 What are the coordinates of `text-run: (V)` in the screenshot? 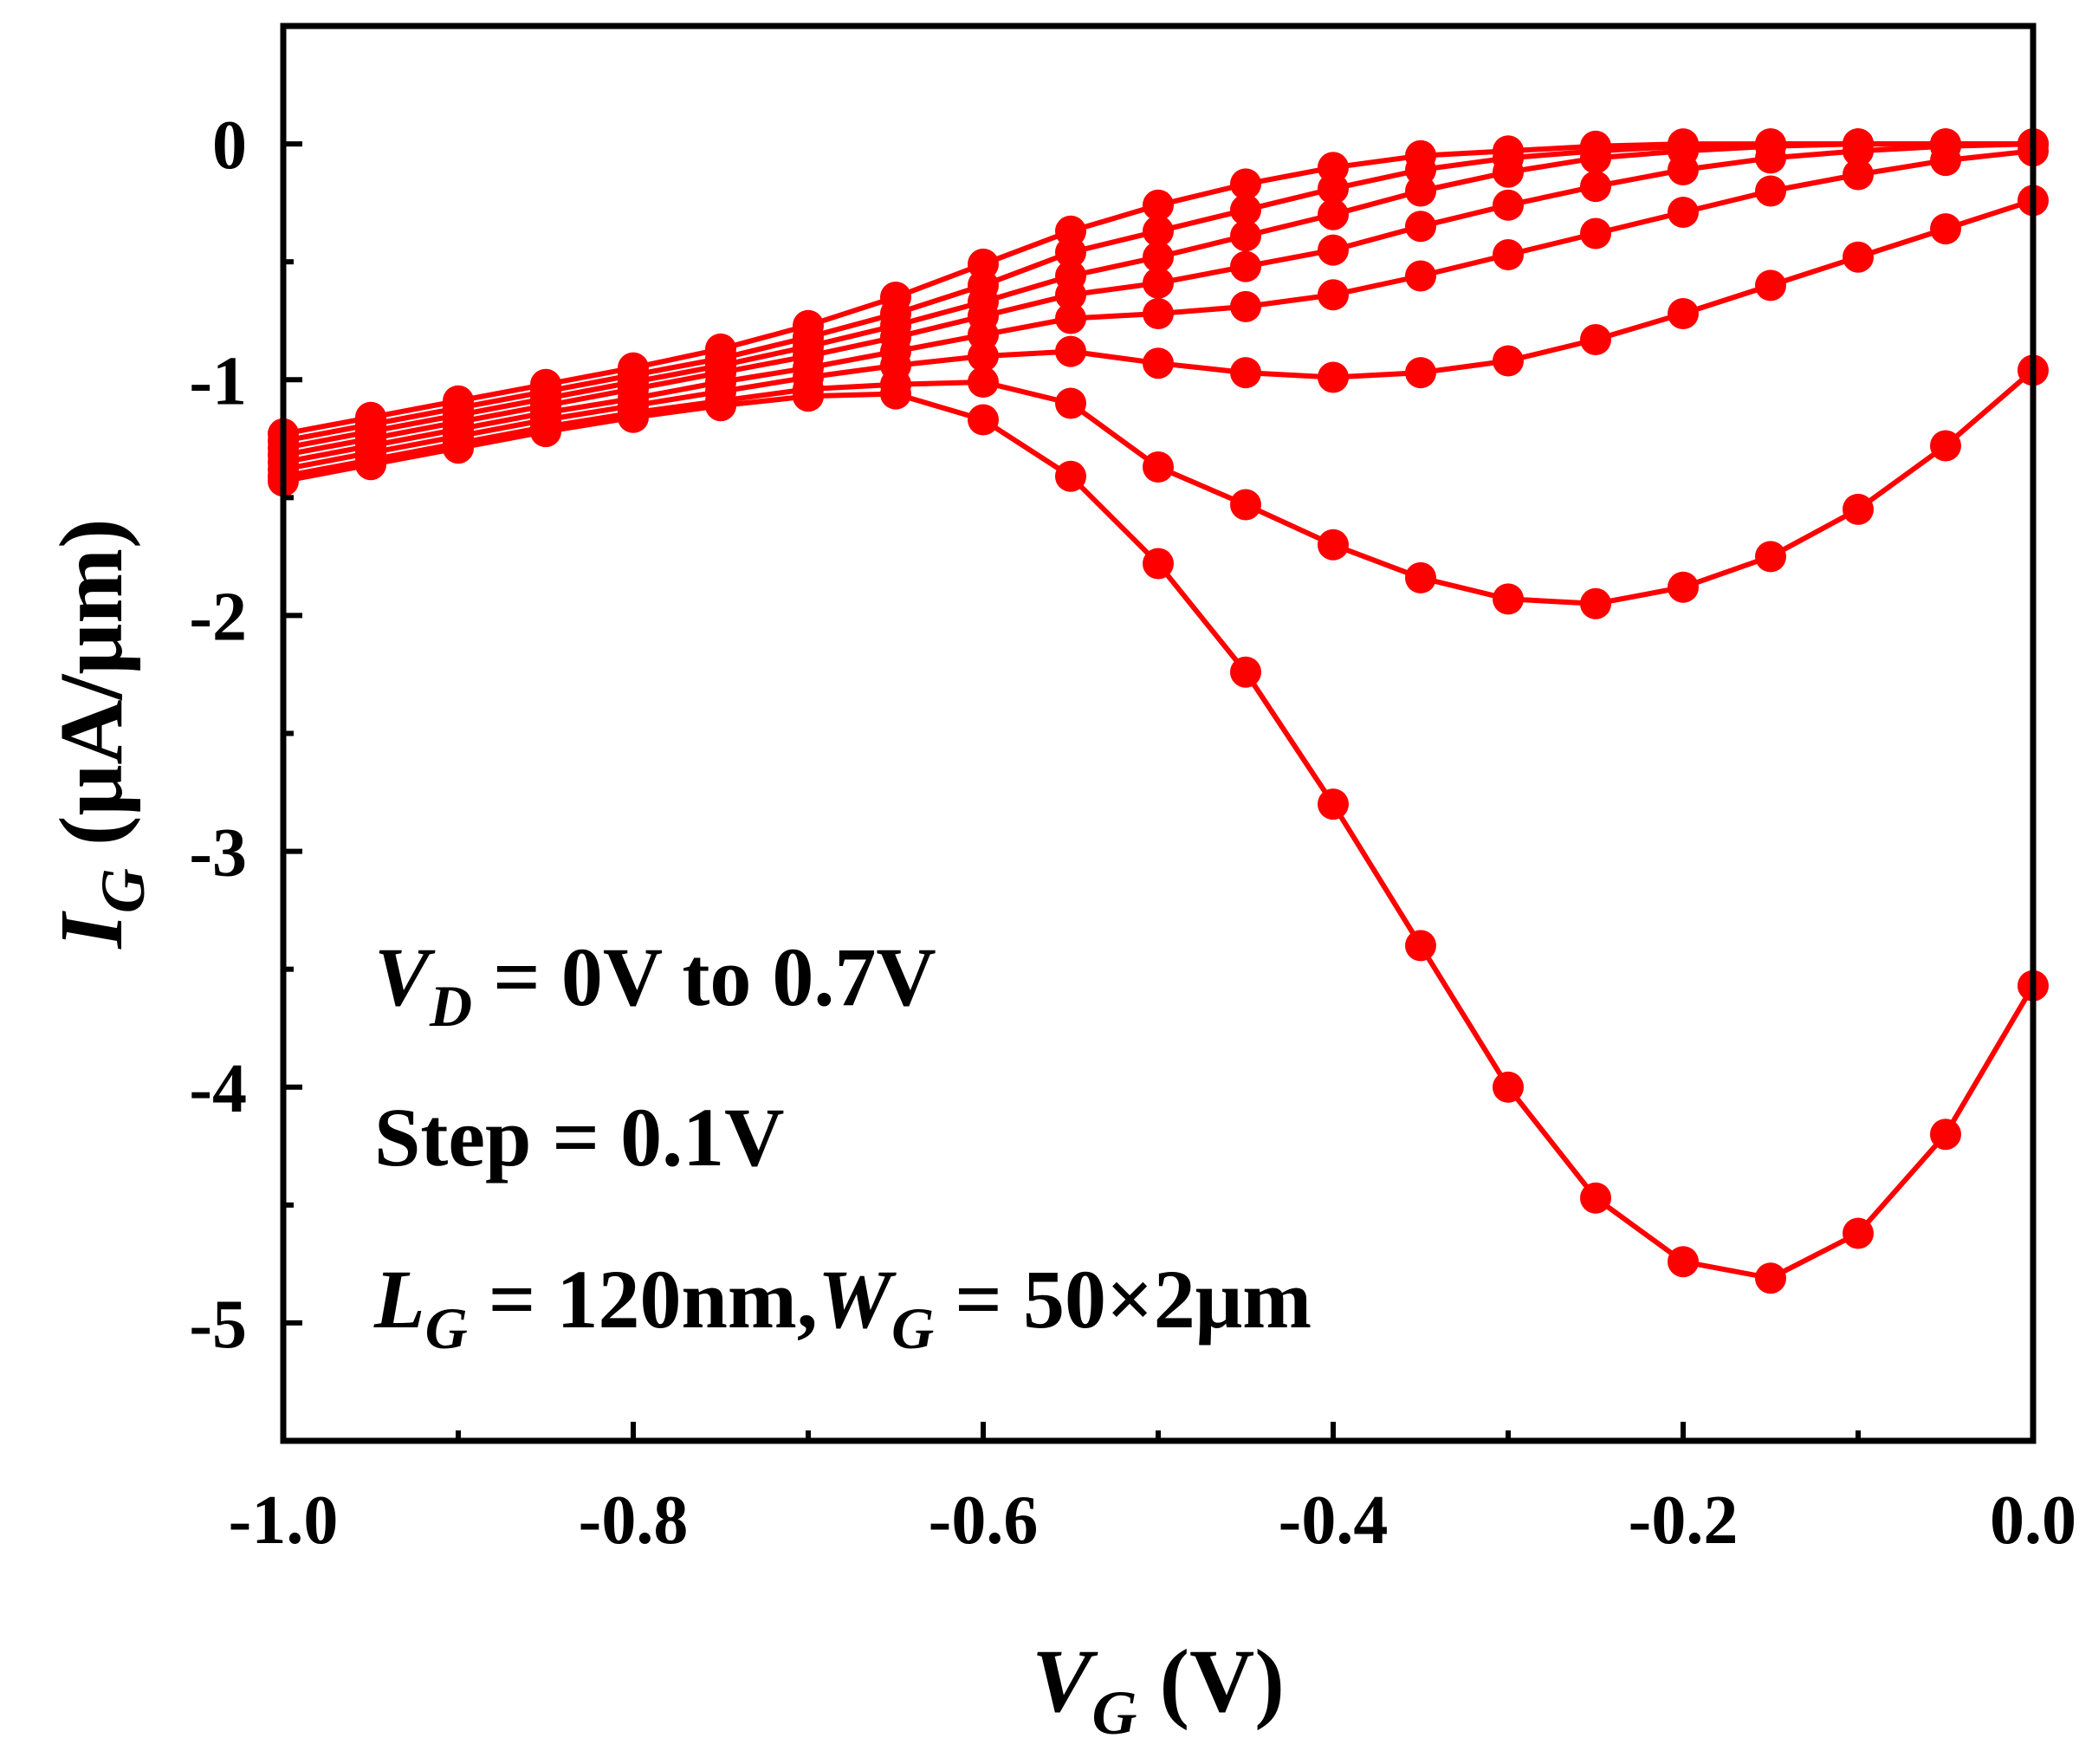 It's located at (1211, 1681).